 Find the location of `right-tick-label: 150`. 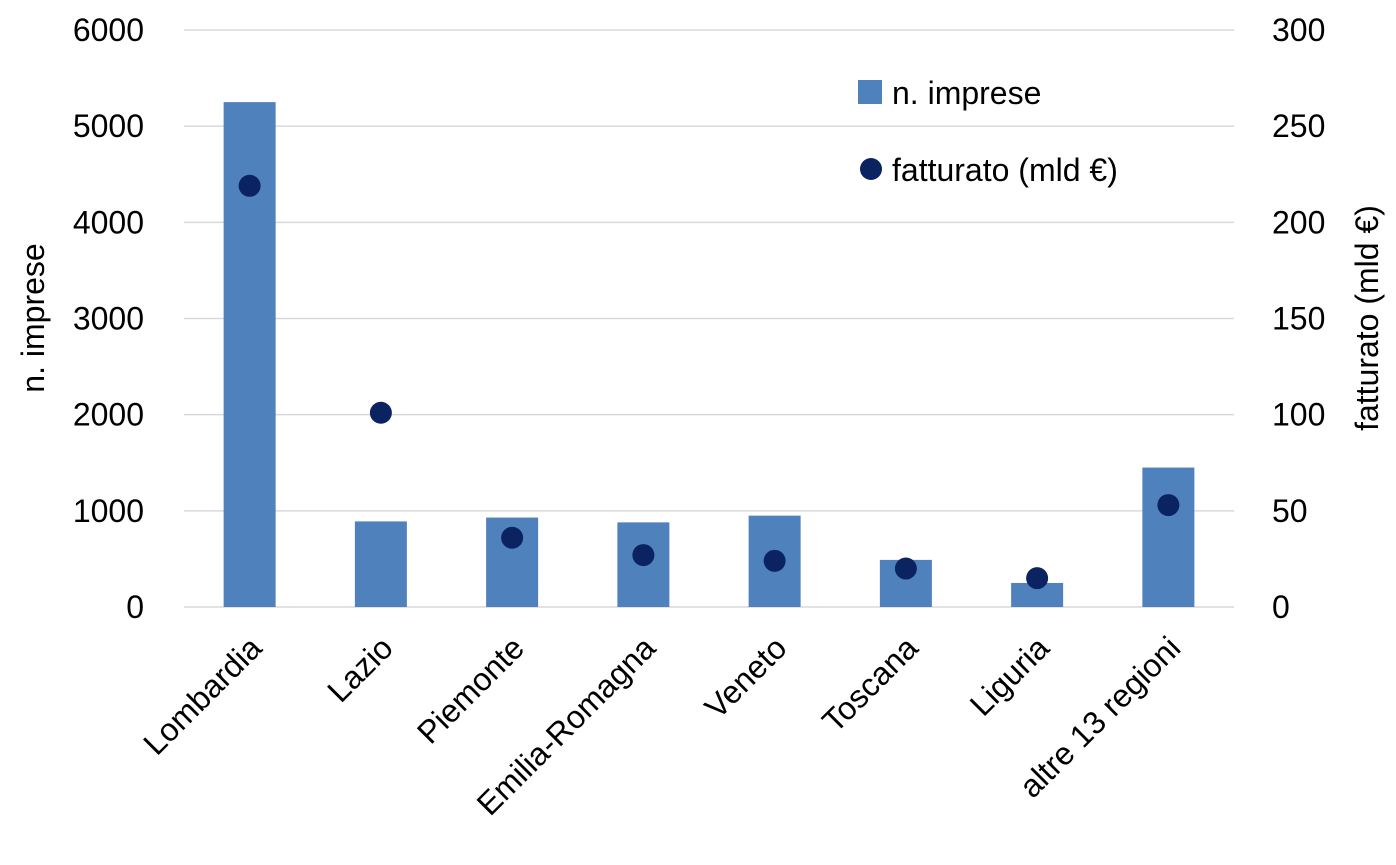

right-tick-label: 150 is located at coordinates (1298, 319).